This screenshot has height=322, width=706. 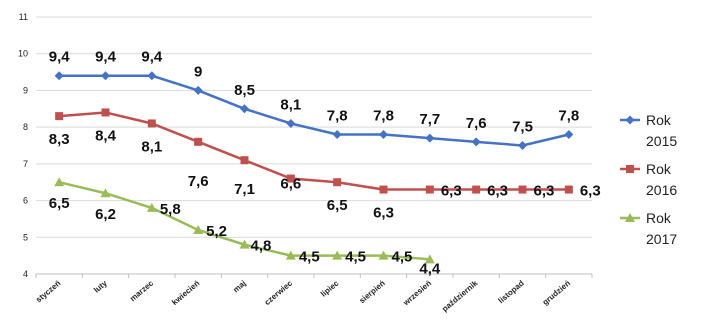 I want to click on data-label-rok-2017: 6,2, so click(x=105, y=214).